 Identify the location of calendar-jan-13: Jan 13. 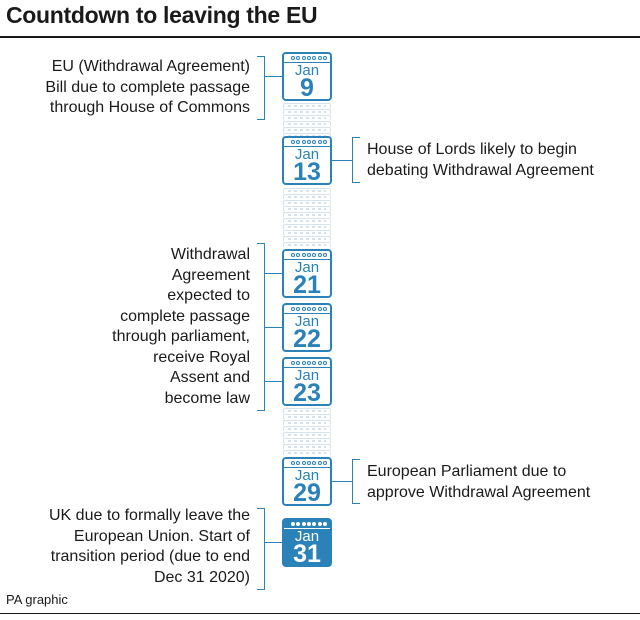
(307, 160).